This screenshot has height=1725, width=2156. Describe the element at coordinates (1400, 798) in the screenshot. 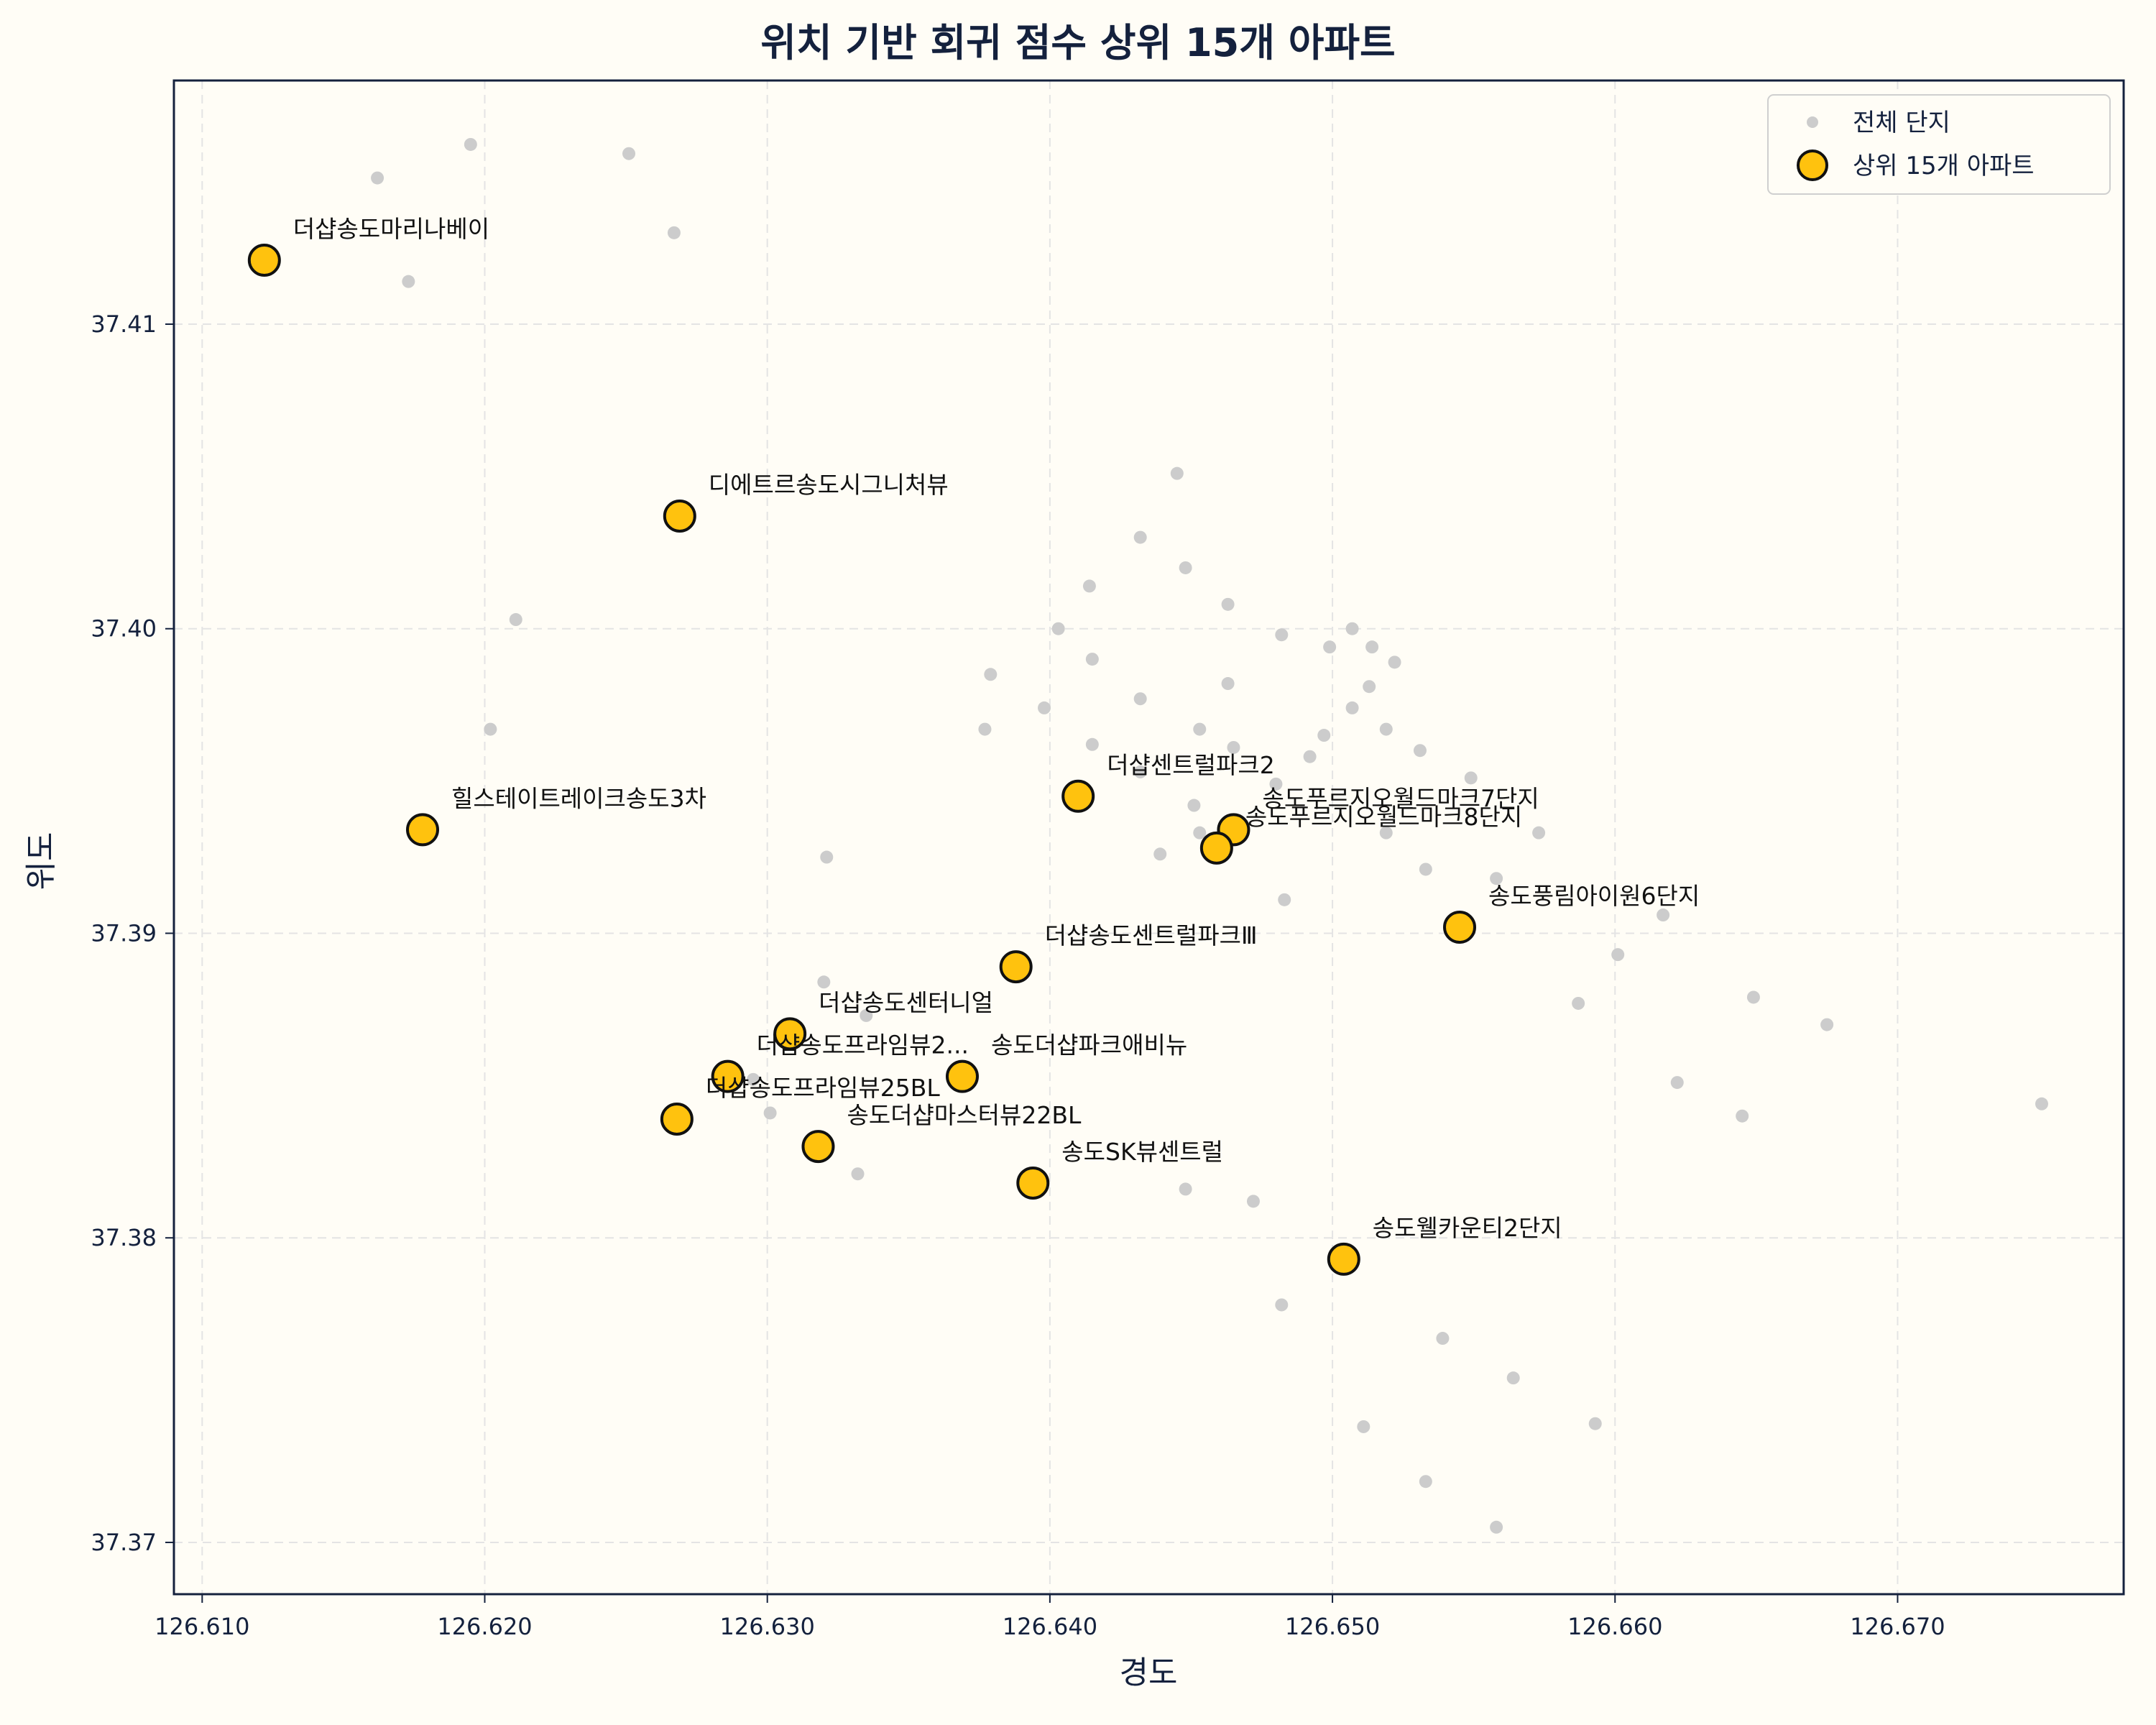

I see `apartment-label: 송도푸르지오월드마크7단지` at that location.